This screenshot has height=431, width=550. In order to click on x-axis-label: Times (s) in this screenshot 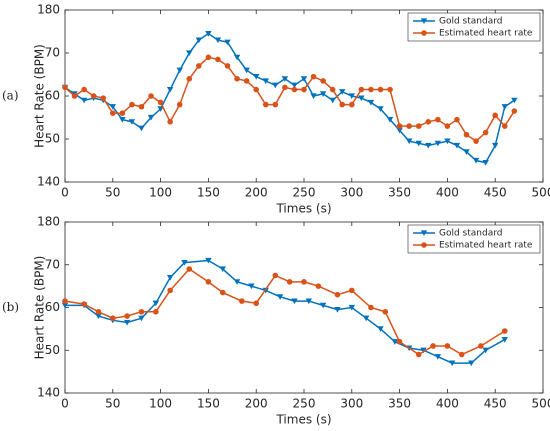, I will do `click(303, 209)`.